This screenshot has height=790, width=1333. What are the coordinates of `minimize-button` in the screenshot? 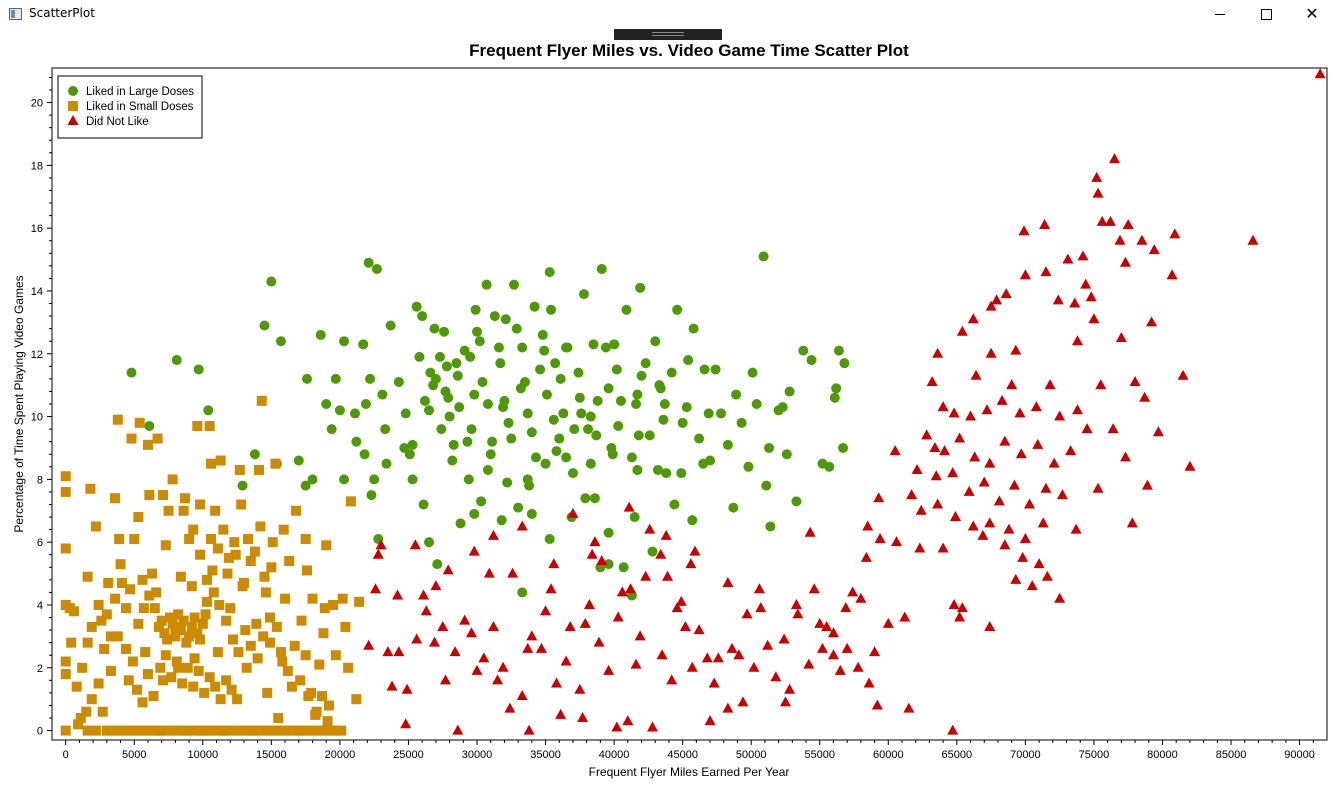 It's located at (1220, 14).